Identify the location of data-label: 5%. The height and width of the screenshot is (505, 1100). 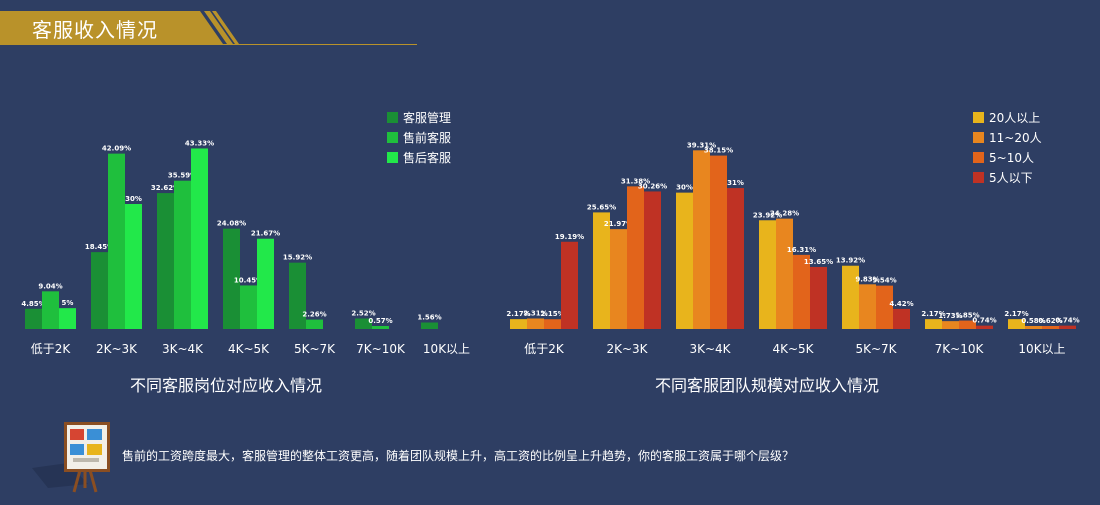
(68, 303).